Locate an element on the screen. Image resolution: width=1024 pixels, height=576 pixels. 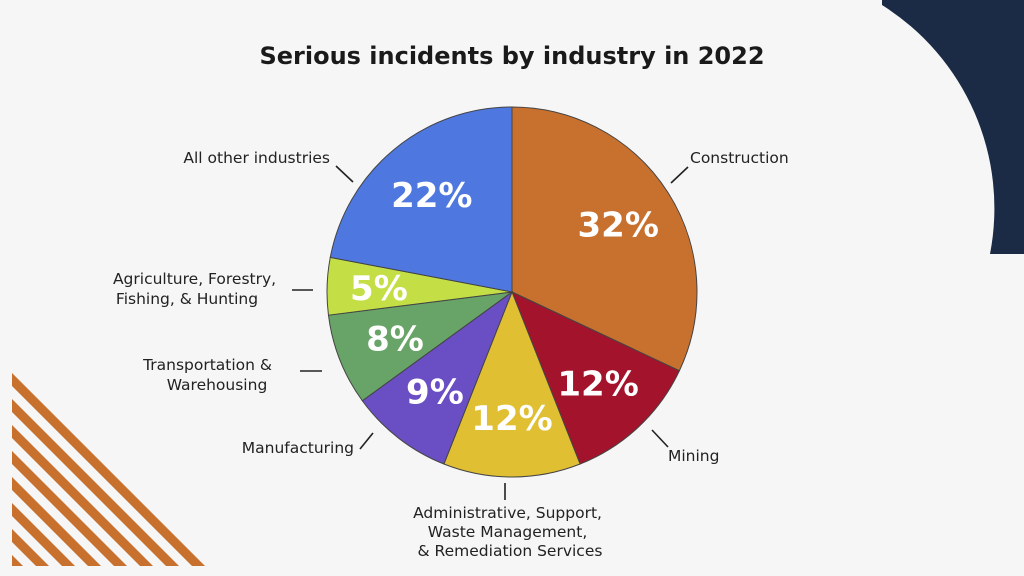
leader-line-mining is located at coordinates (660, 438).